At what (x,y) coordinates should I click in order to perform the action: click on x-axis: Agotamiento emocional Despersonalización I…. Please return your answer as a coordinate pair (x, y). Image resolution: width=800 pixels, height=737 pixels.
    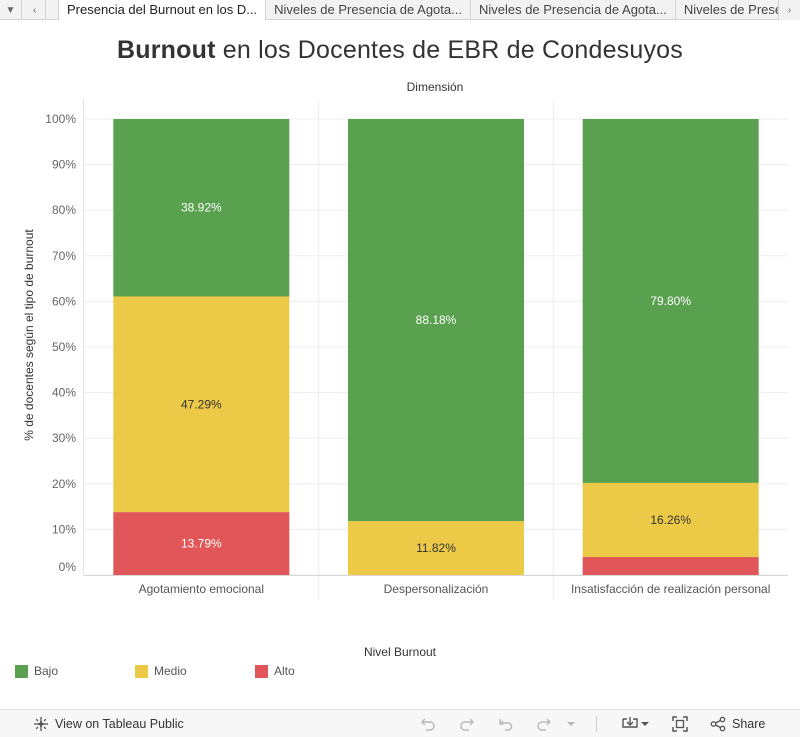
    Looking at the image, I should click on (436, 585).